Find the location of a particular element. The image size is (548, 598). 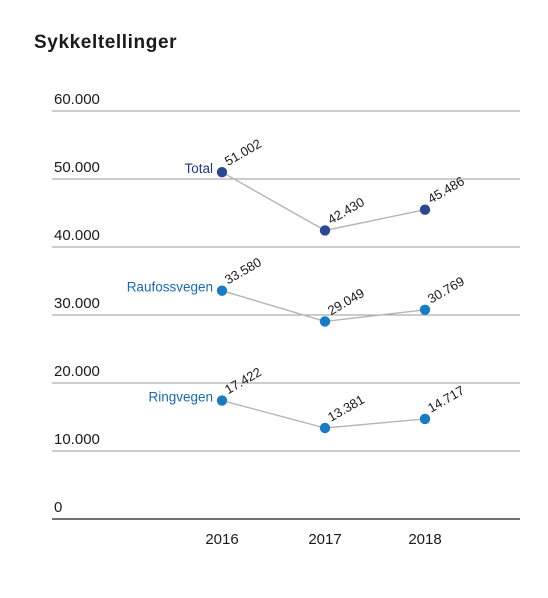

data-label: 13.381 is located at coordinates (346, 408).